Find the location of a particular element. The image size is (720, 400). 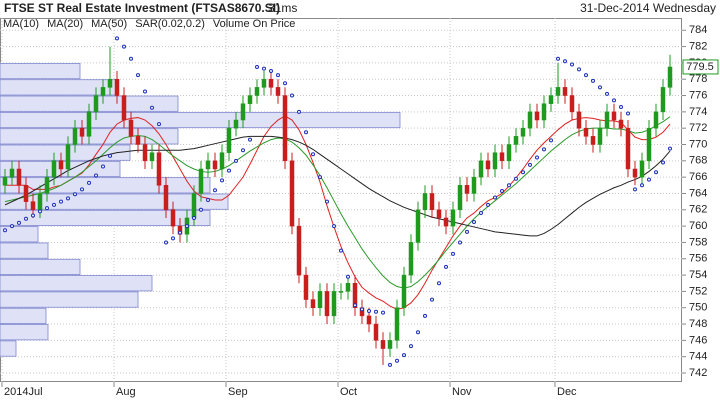

y-tick-label: 748 is located at coordinates (698, 324).